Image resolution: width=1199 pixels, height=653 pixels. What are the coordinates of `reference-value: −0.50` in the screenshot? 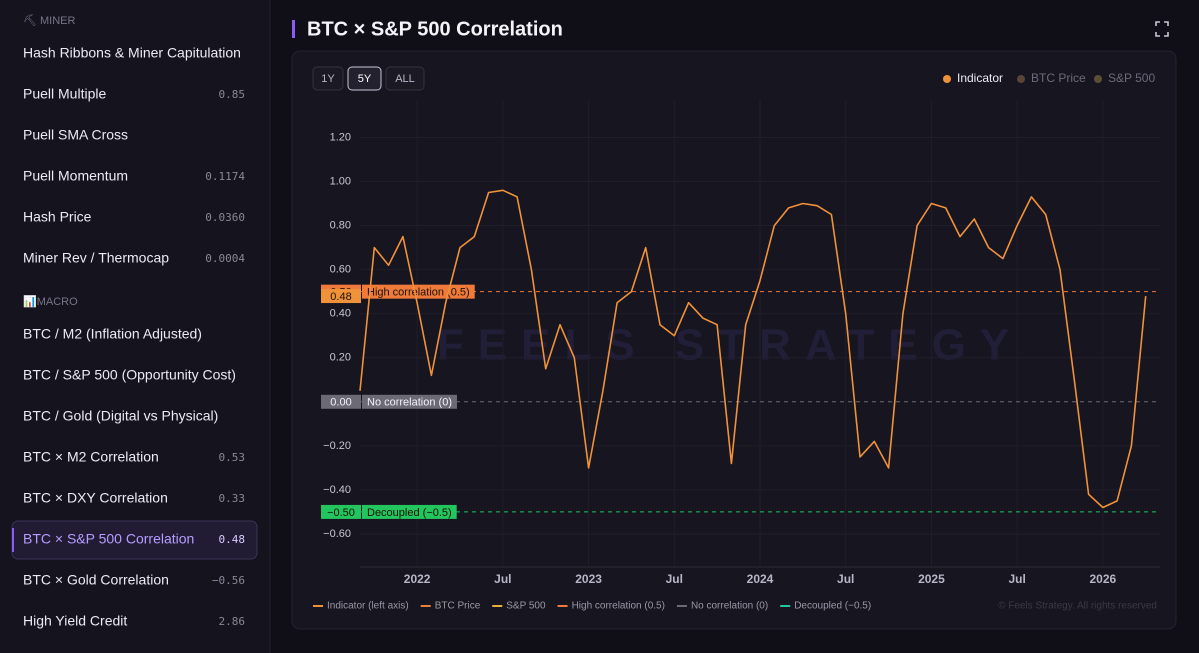 It's located at (341, 513).